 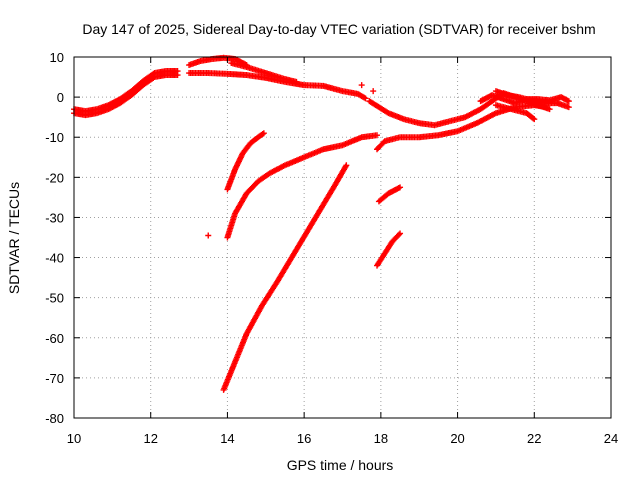 What do you see at coordinates (534, 438) in the screenshot?
I see `x-tick-label: 22` at bounding box center [534, 438].